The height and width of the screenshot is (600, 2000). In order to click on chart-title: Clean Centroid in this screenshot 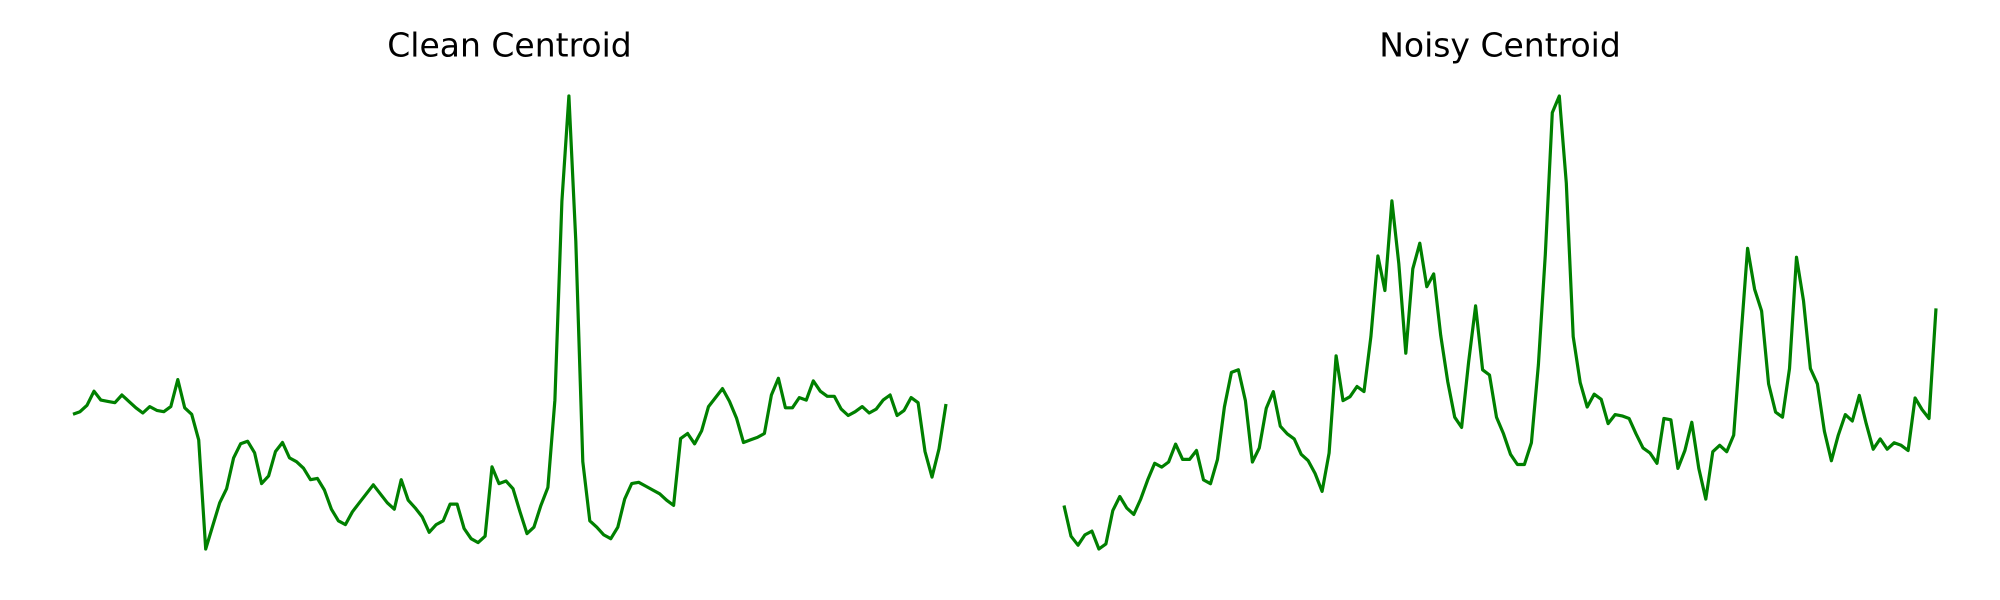, I will do `click(509, 45)`.